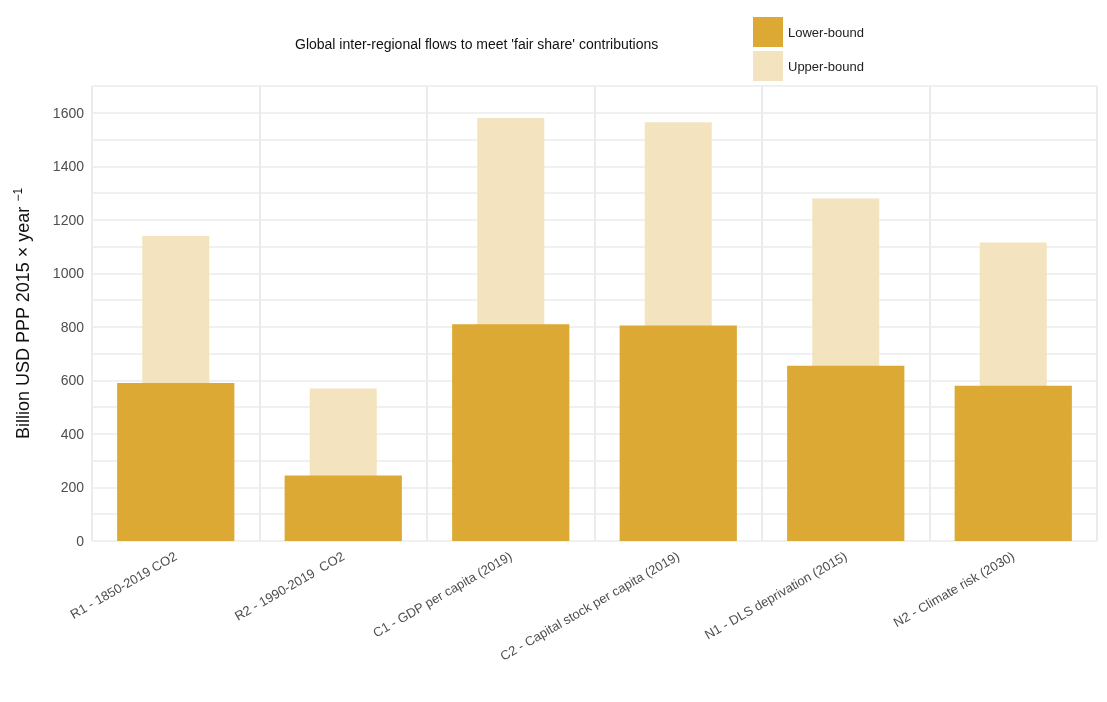 This screenshot has height=702, width=1107. I want to click on y-tick-label: 1600, so click(68, 112).